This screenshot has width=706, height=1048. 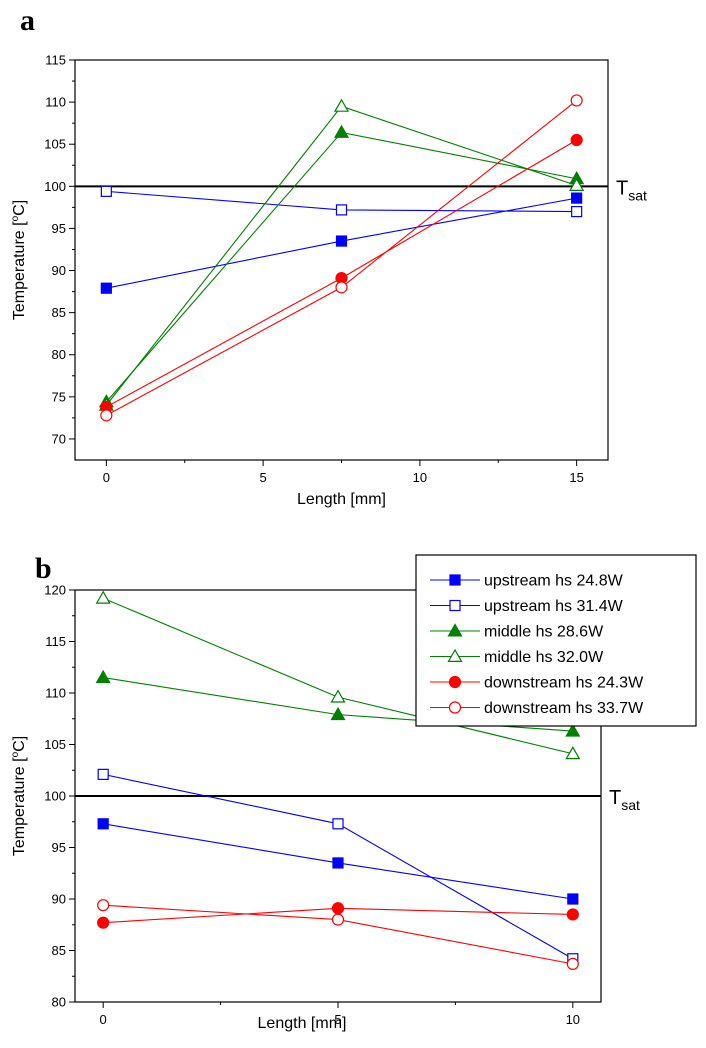 What do you see at coordinates (103, 1019) in the screenshot?
I see `panel-b-x-tick-label: 0` at bounding box center [103, 1019].